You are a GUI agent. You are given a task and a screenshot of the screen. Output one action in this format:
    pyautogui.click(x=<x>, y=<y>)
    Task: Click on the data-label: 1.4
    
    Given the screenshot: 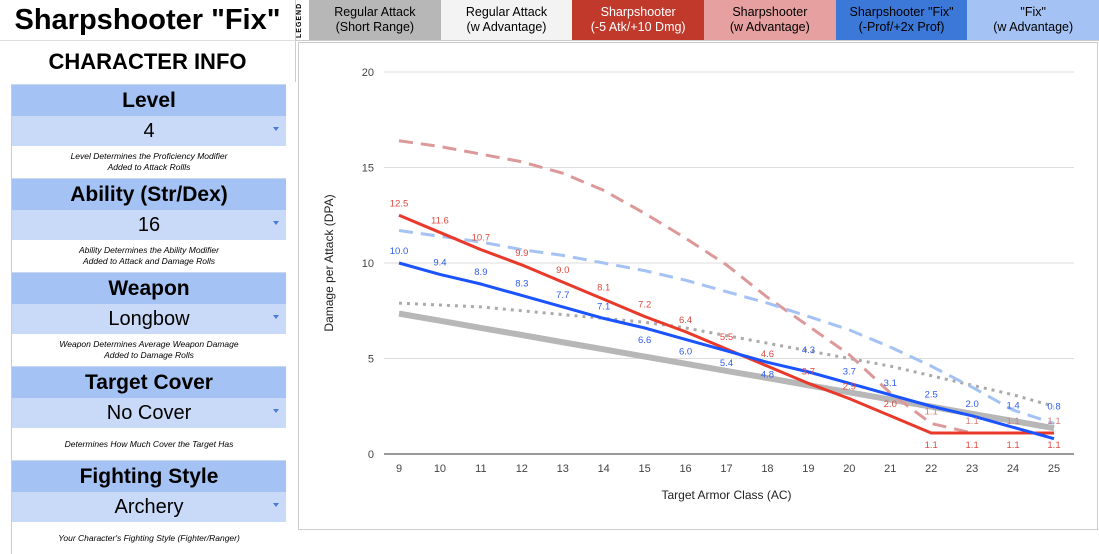 What is the action you would take?
    pyautogui.click(x=1012, y=405)
    